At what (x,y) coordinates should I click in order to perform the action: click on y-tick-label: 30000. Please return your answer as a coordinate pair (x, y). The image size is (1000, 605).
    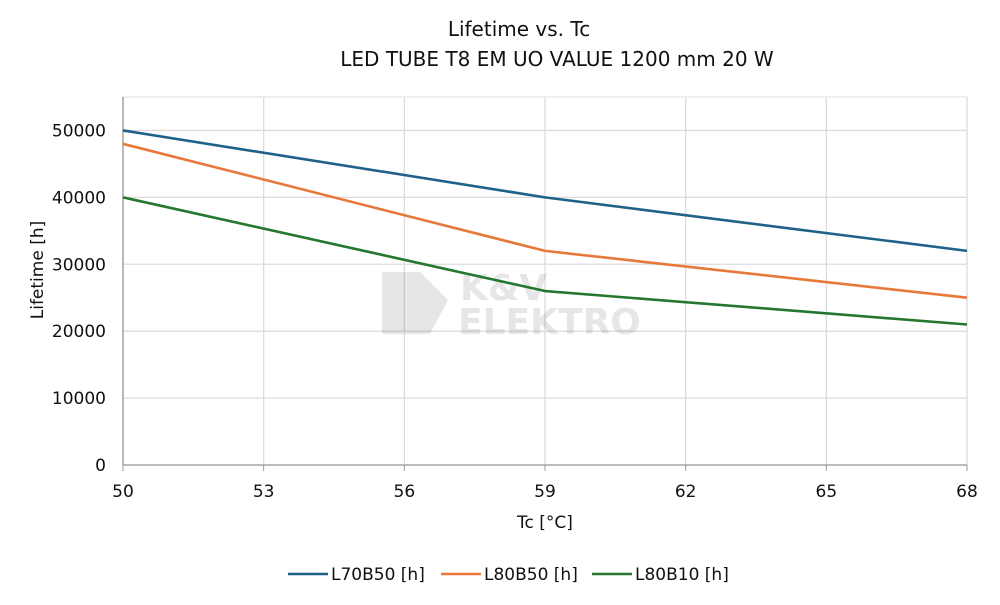
    Looking at the image, I should click on (79, 265).